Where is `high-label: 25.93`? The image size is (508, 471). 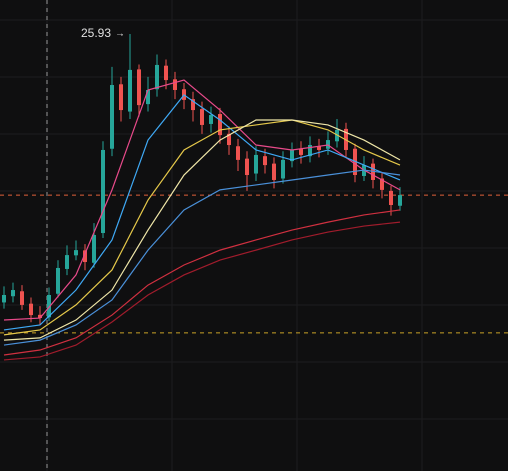
high-label: 25.93 is located at coordinates (96, 33).